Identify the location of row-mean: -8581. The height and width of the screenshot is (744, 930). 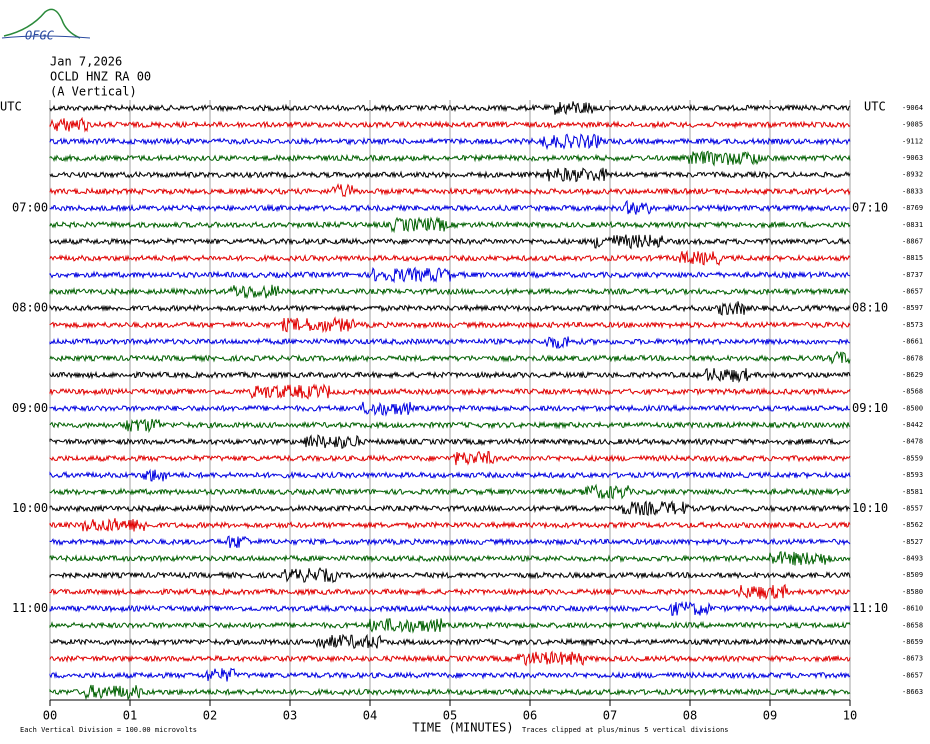
(912, 492).